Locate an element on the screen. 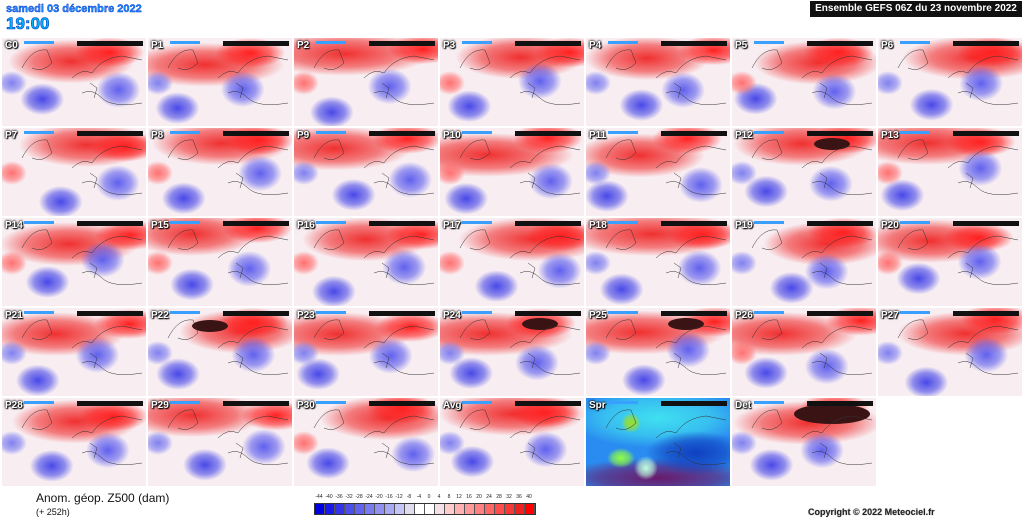 This screenshot has height=525, width=1024. map-panel-p3: P3 is located at coordinates (512, 82).